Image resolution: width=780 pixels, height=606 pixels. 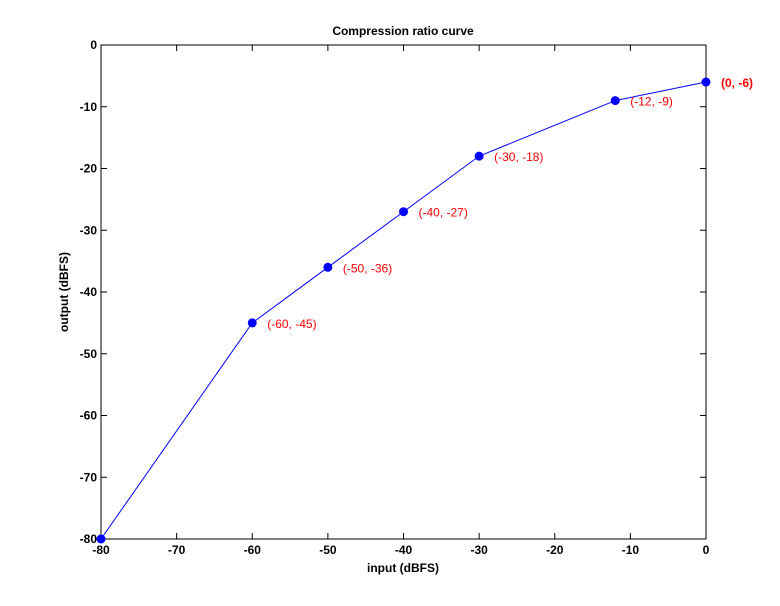 What do you see at coordinates (89, 292) in the screenshot?
I see `y-tick-label: -40` at bounding box center [89, 292].